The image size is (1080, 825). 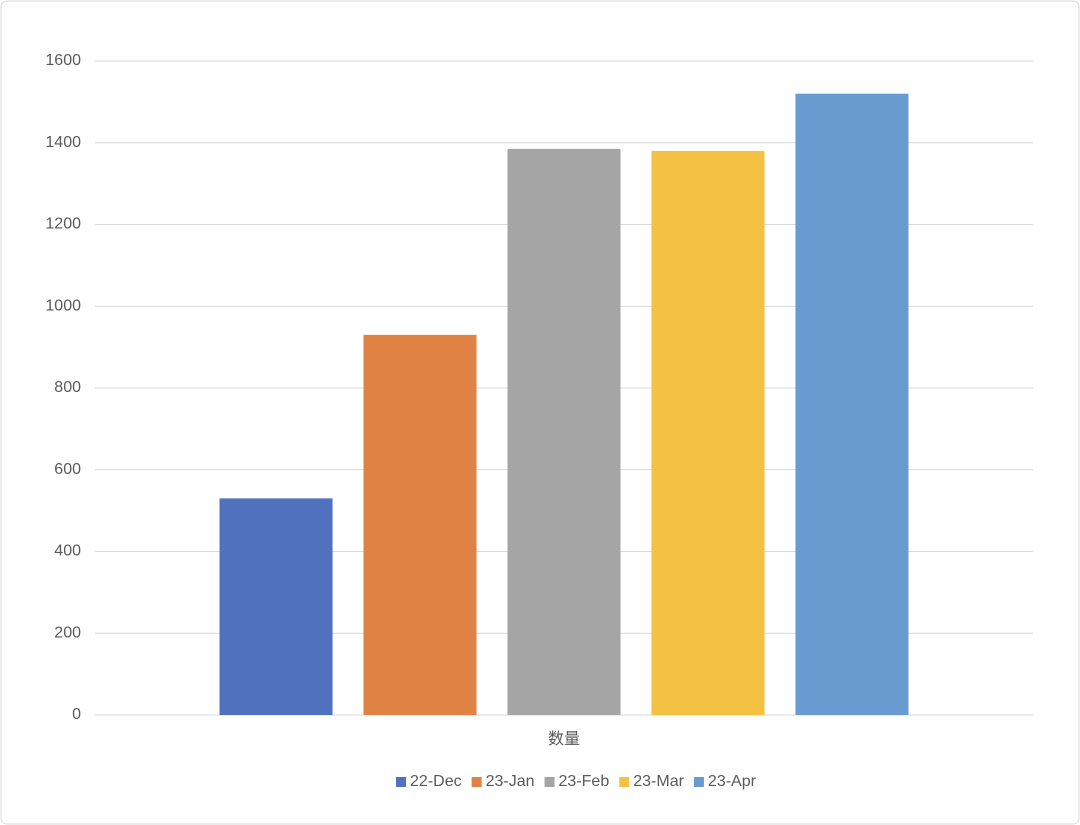 I want to click on legend-label: 22-Dec, so click(x=436, y=781).